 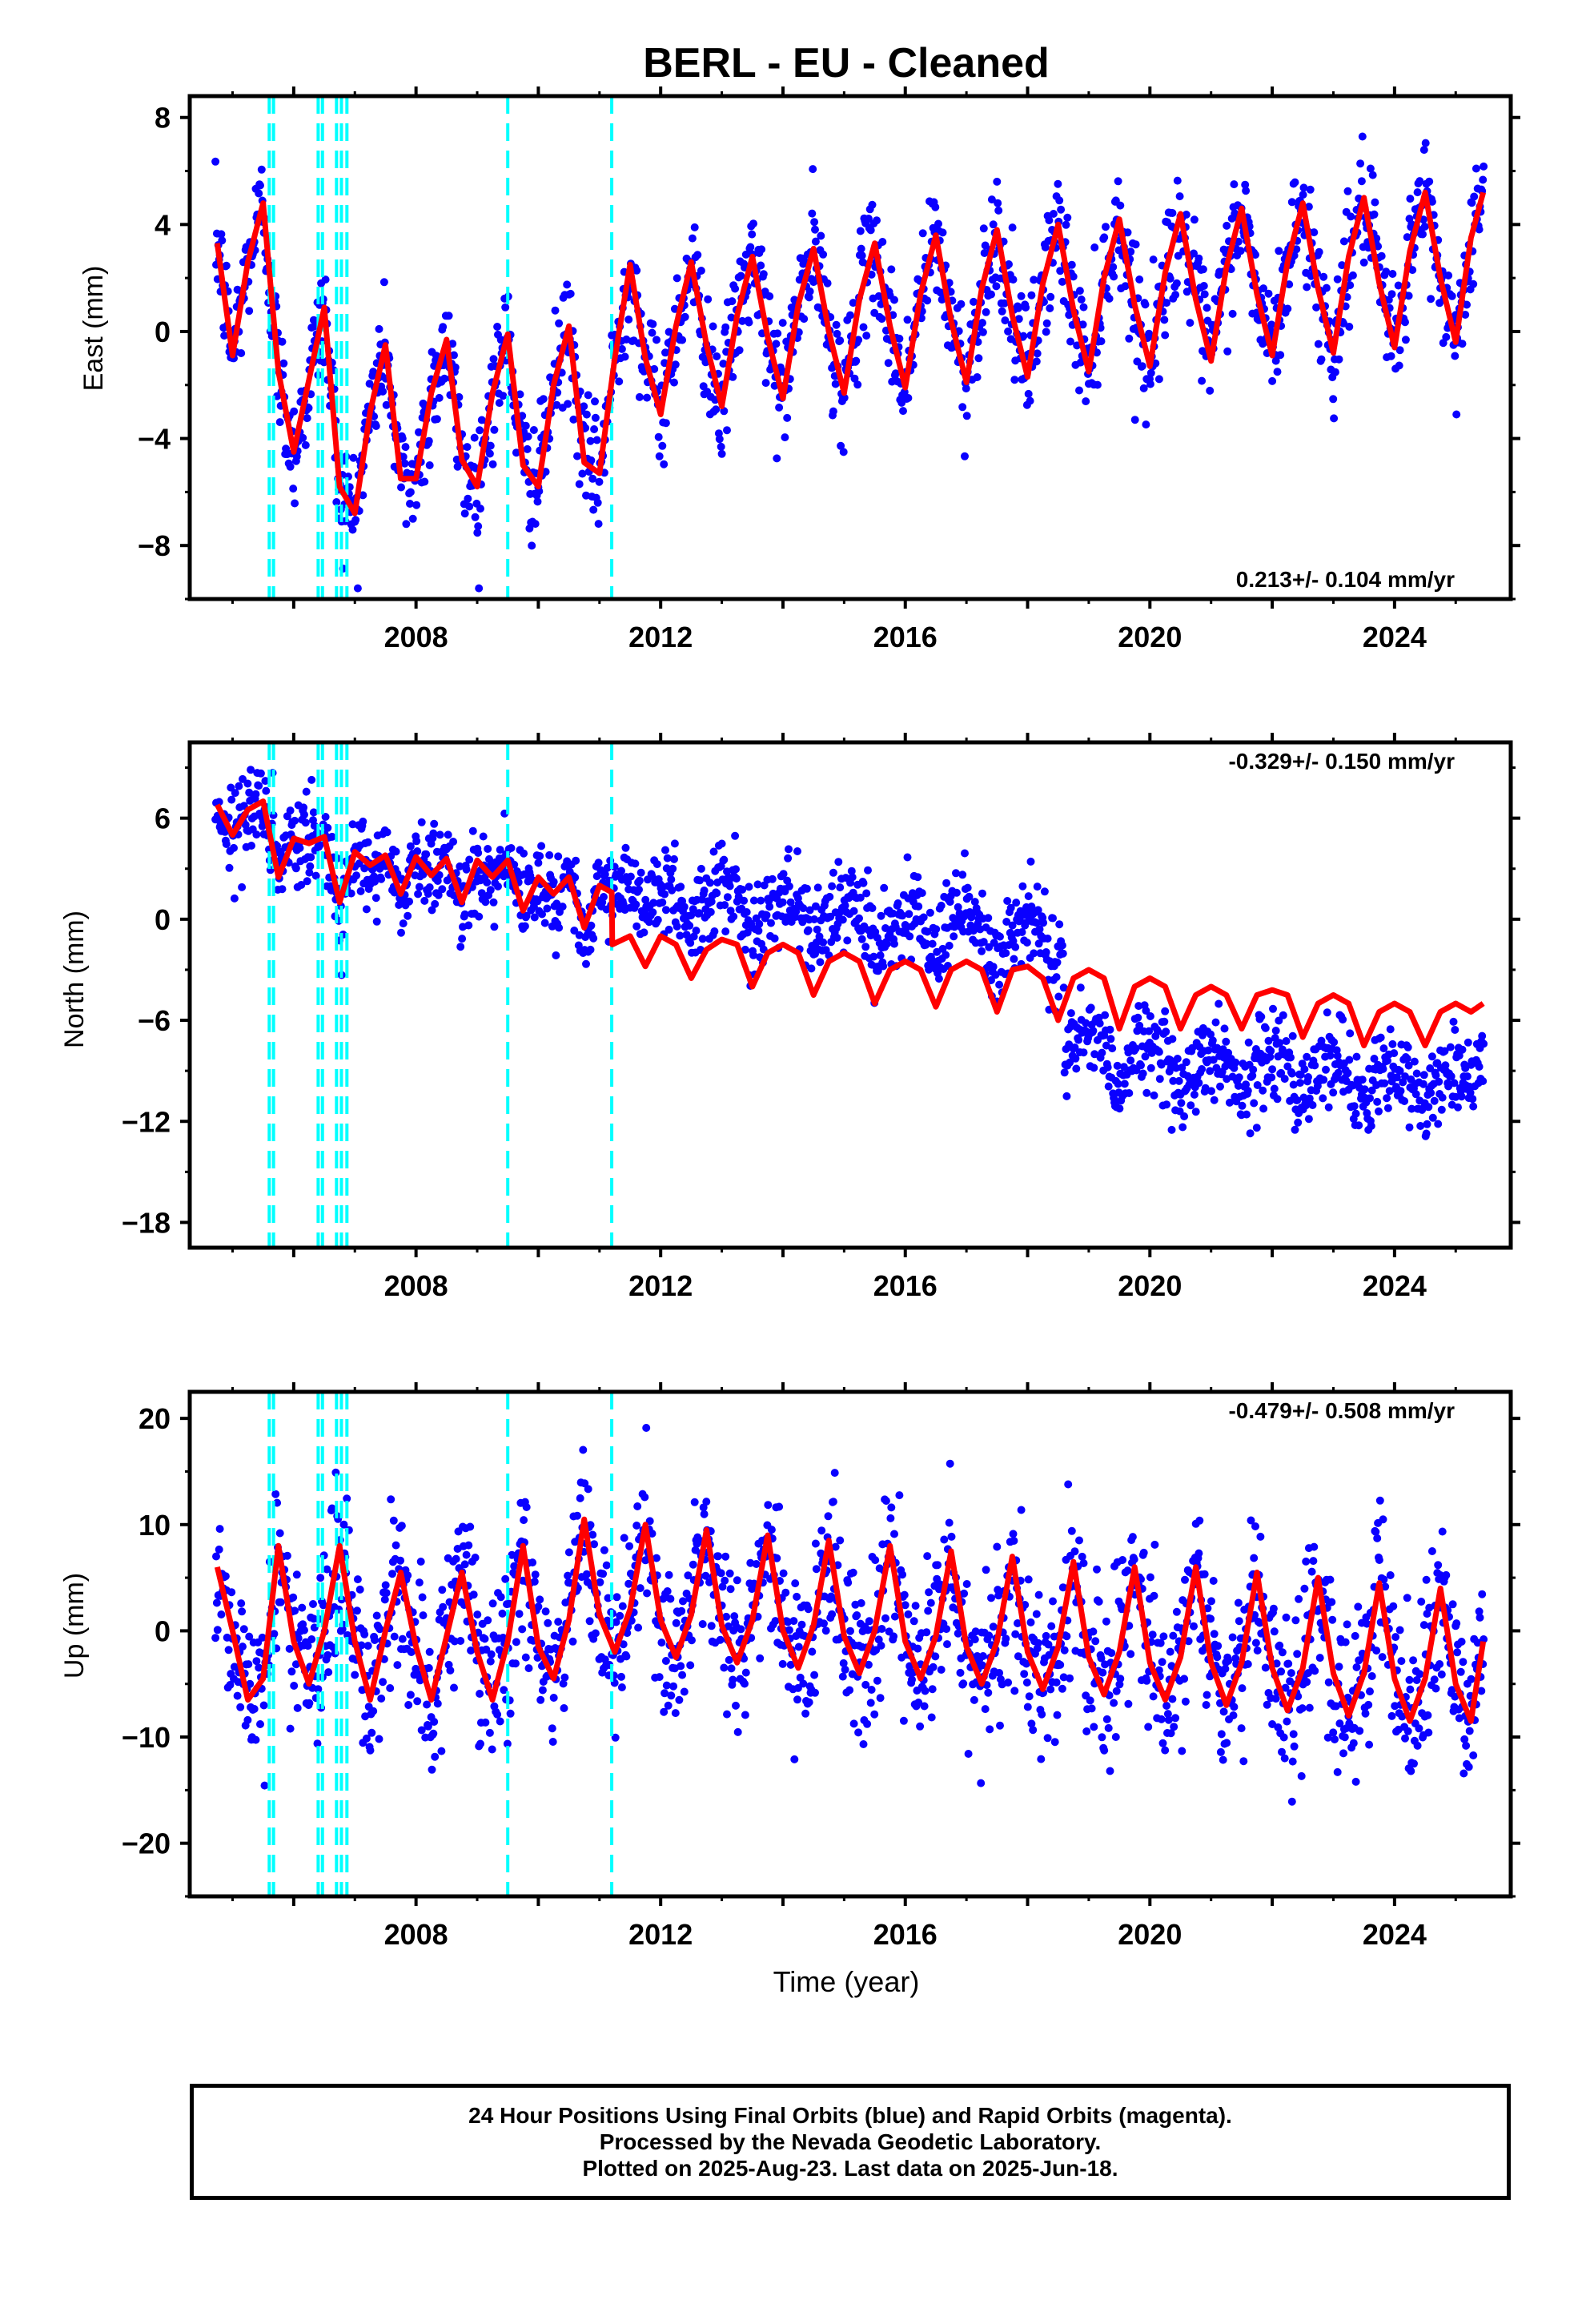 I want to click on north-rate-label: -0.329+/- 0.150 mm/yr, so click(x=1341, y=761).